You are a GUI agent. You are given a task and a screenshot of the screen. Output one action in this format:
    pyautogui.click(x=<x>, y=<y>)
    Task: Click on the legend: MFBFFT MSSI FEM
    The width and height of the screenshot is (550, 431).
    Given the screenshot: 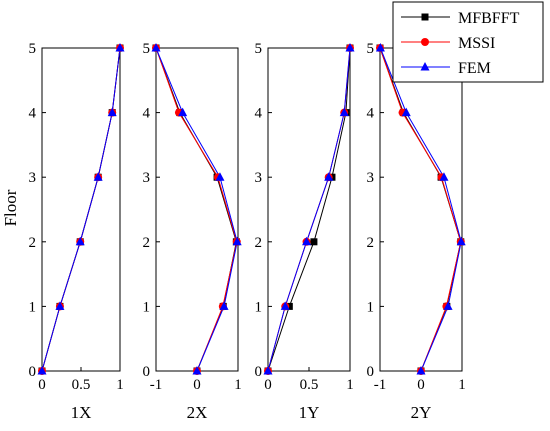 What is the action you would take?
    pyautogui.click(x=468, y=42)
    